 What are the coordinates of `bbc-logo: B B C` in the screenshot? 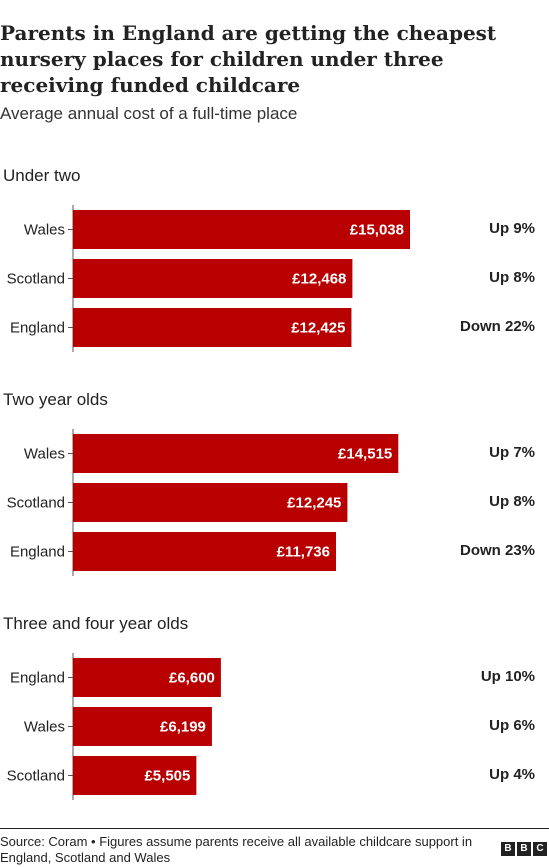 It's located at (524, 849).